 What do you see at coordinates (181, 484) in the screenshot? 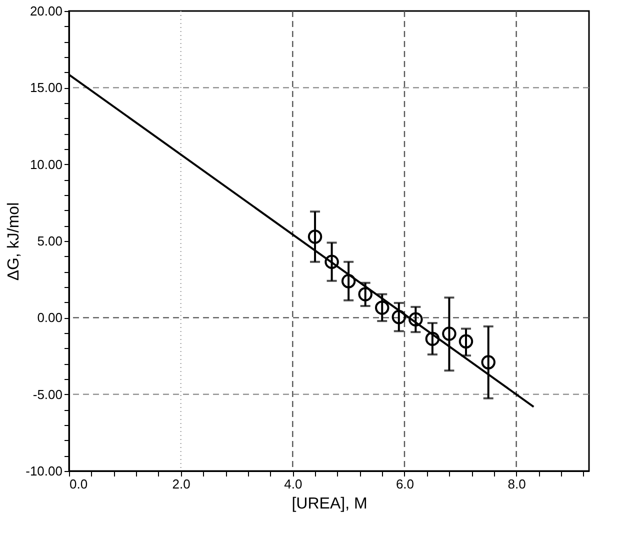
I see `x-tick-label: 2.0` at bounding box center [181, 484].